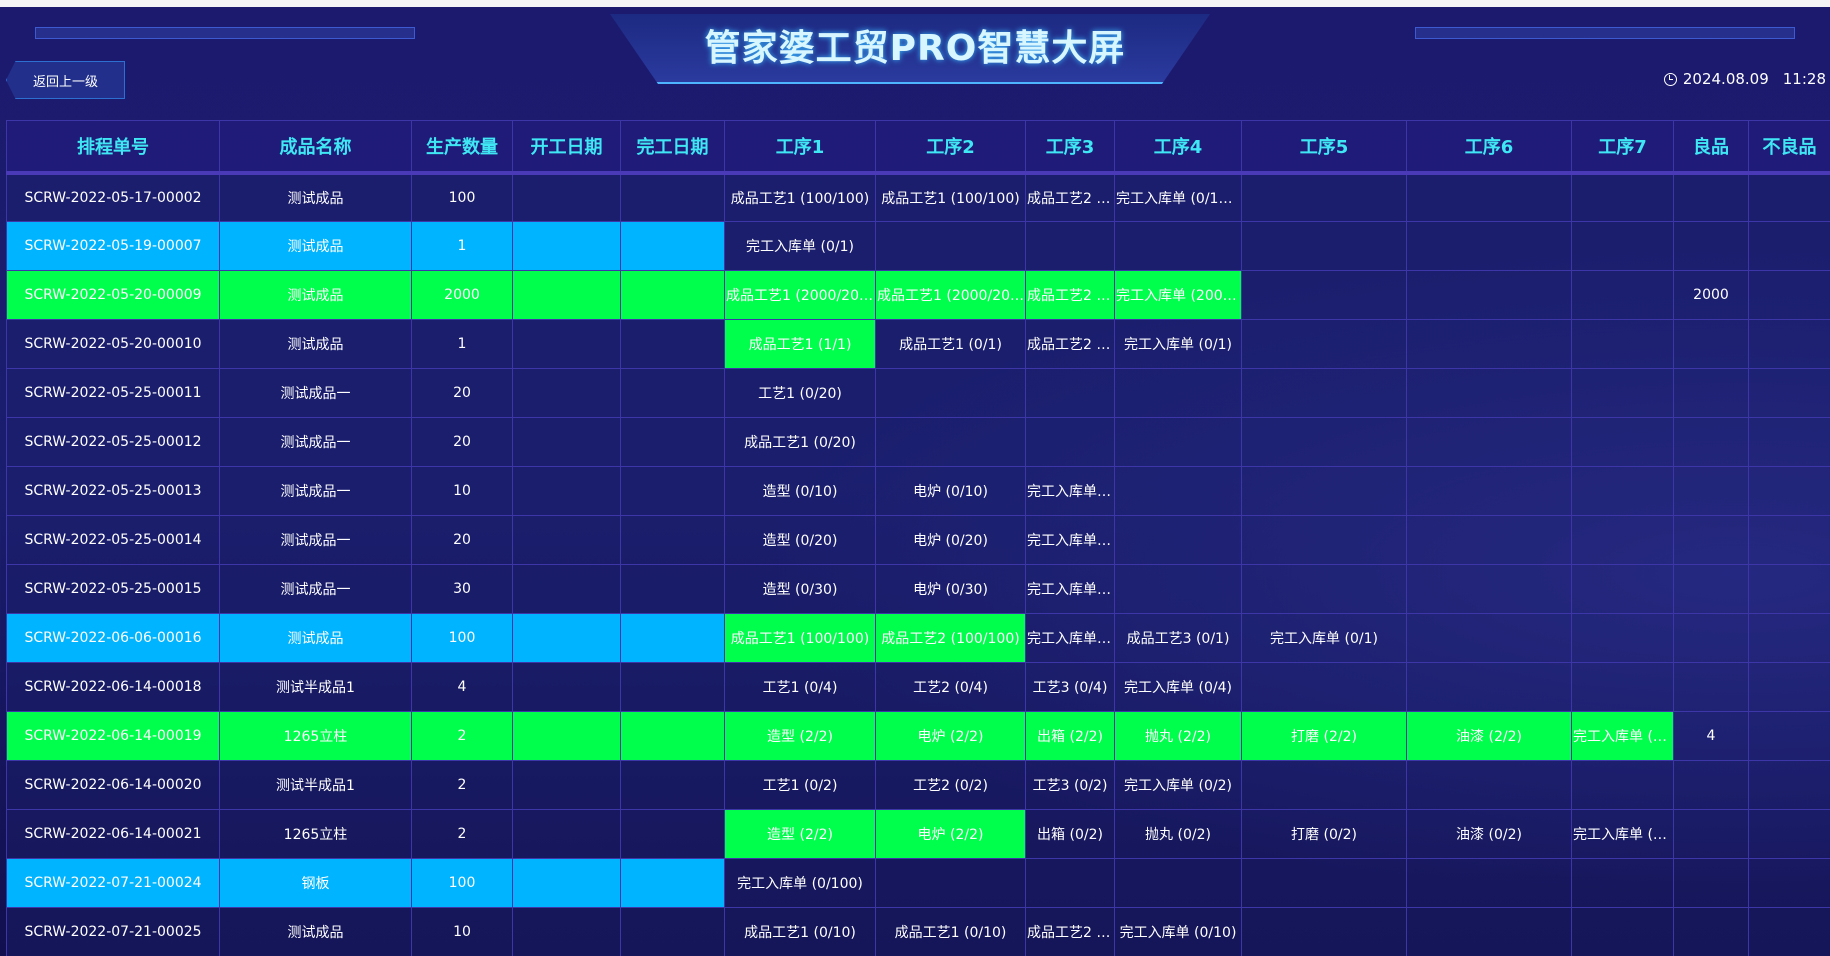  What do you see at coordinates (800, 931) in the screenshot?
I see `process-step-cell: 成品工艺1 (0/10)` at bounding box center [800, 931].